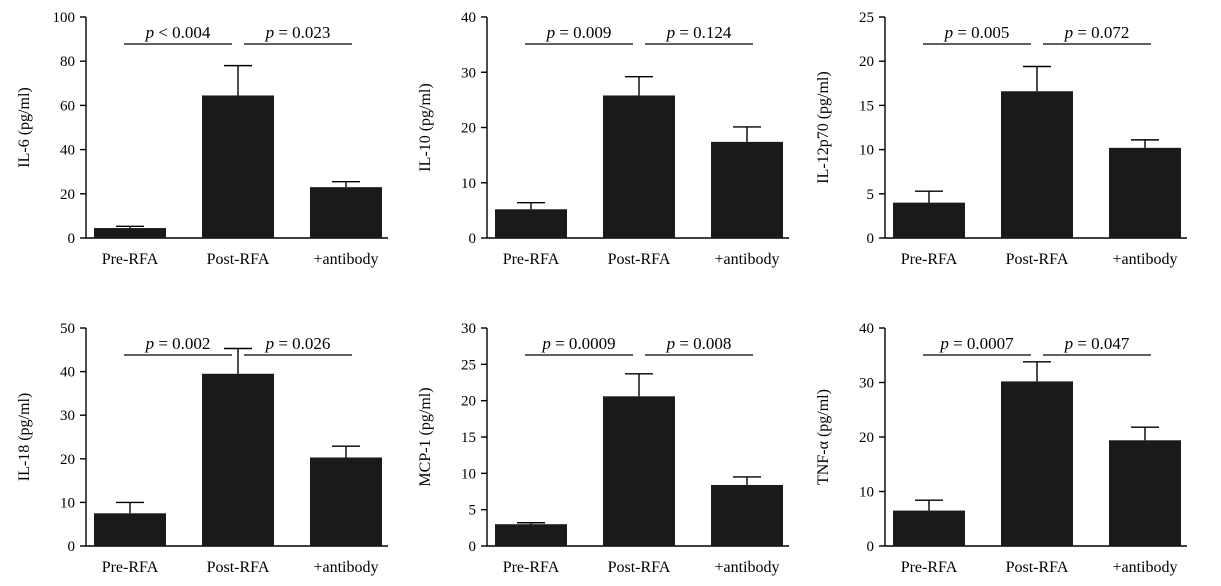 The height and width of the screenshot is (586, 1221). I want to click on p-value-label: p = 0.002, so click(178, 343).